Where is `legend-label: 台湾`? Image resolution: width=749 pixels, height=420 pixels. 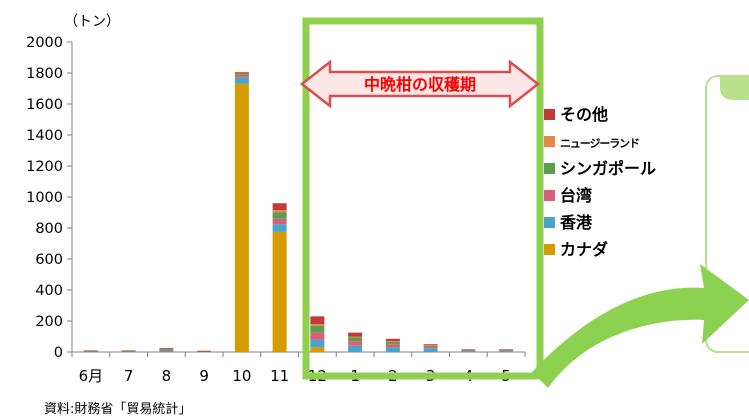
legend-label: 台湾 is located at coordinates (576, 195).